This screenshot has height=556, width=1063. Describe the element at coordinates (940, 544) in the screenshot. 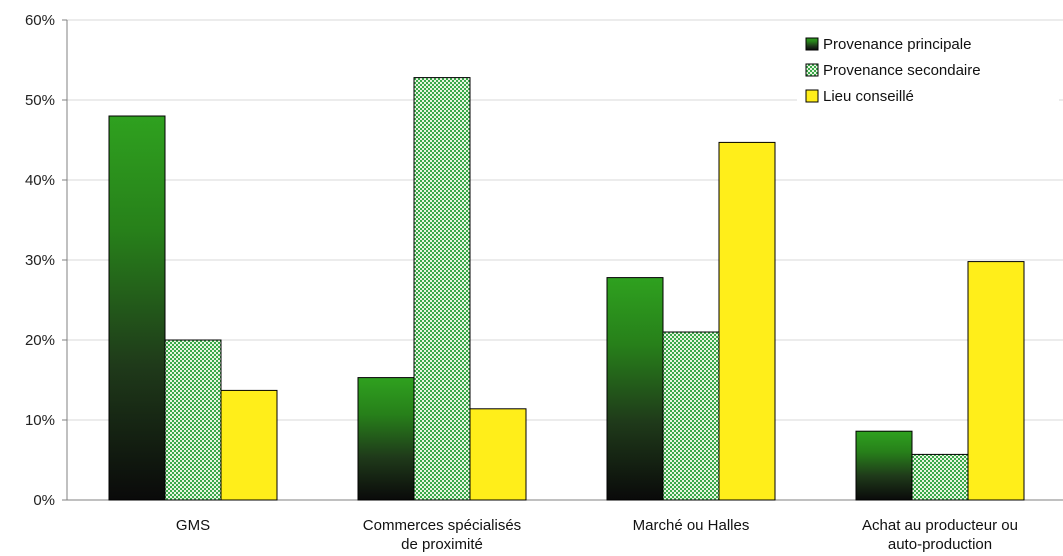

I see `x-category-label: auto-production` at that location.